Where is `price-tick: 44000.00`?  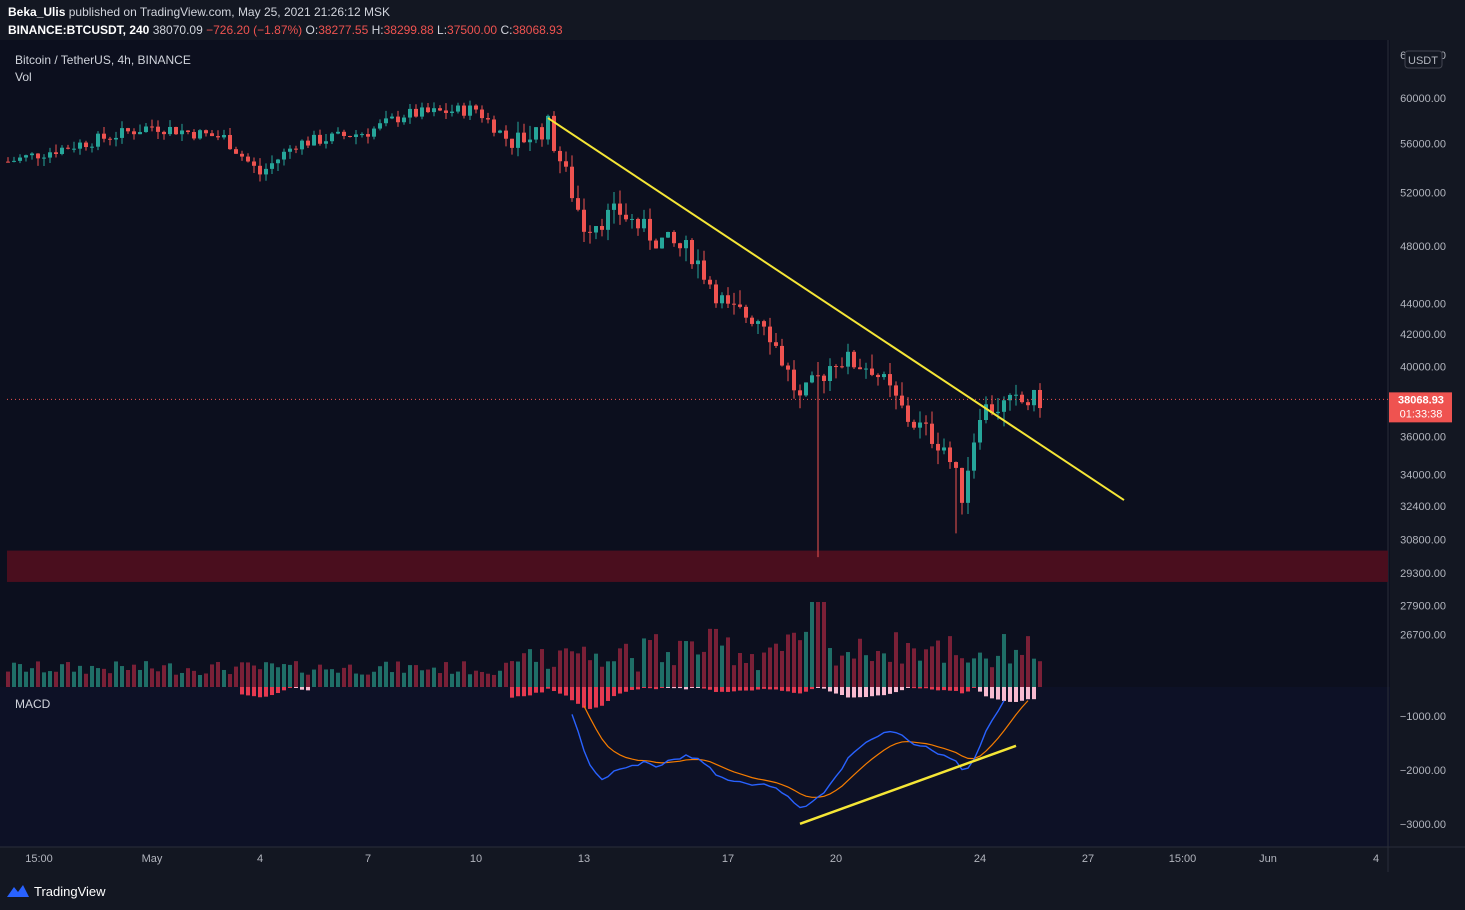
price-tick: 44000.00 is located at coordinates (1423, 304).